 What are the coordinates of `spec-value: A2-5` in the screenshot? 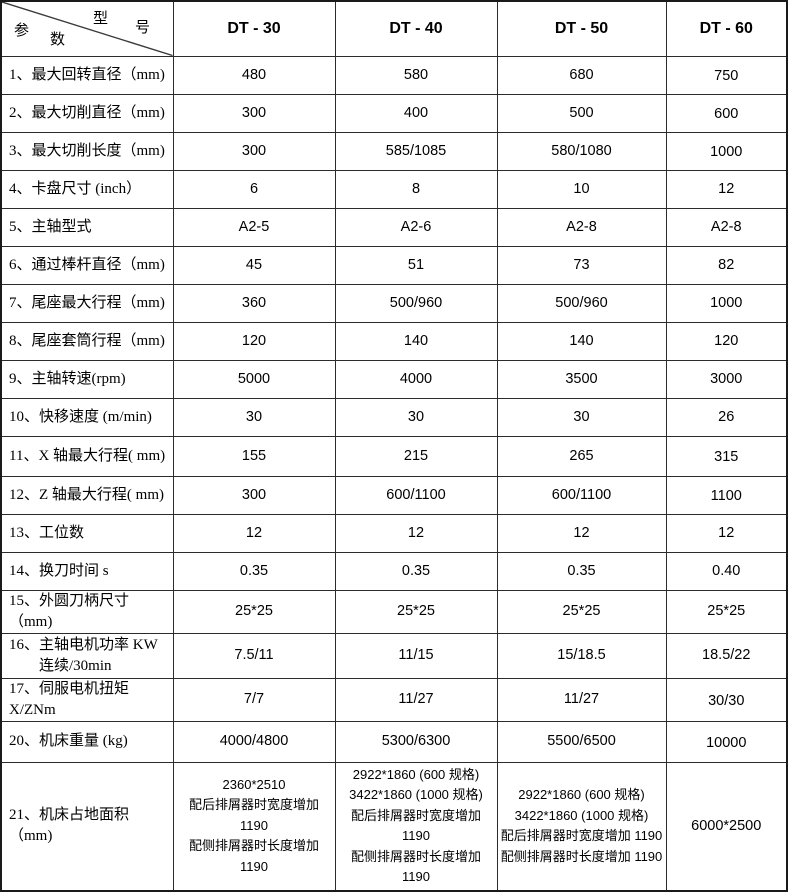 It's located at (254, 227).